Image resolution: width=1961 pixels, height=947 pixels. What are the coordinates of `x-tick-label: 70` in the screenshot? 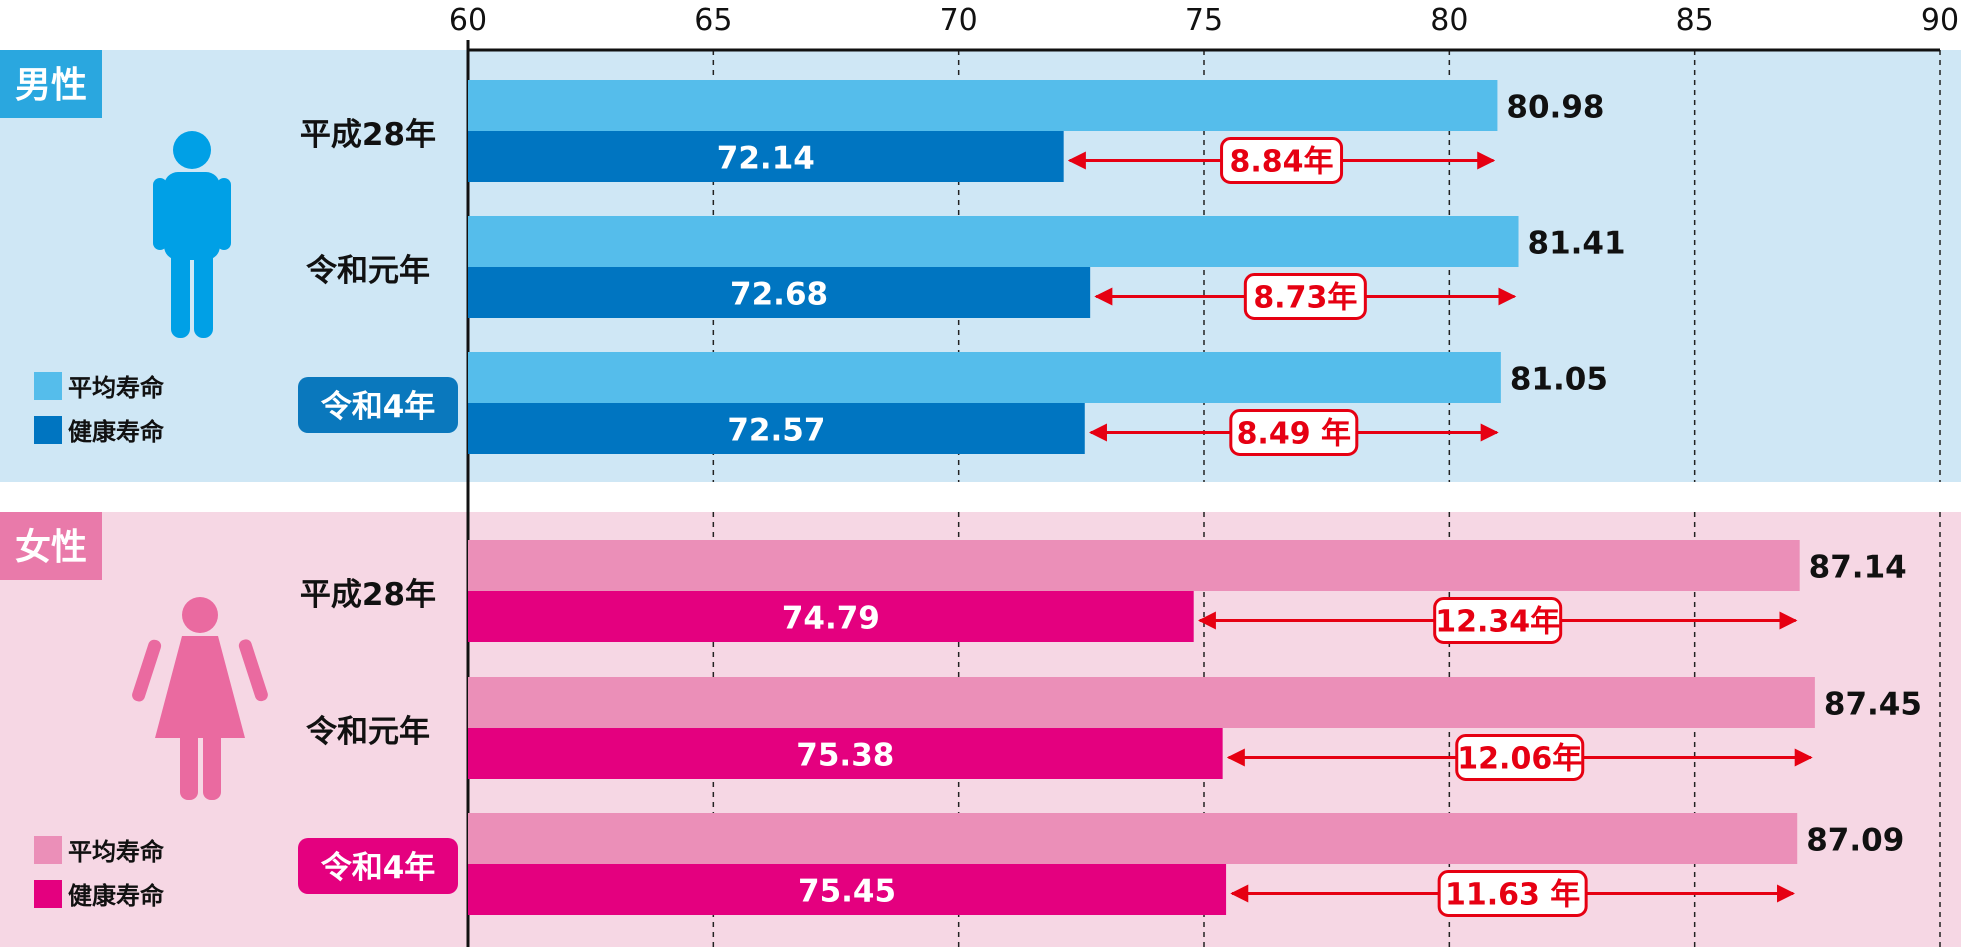 It's located at (959, 20).